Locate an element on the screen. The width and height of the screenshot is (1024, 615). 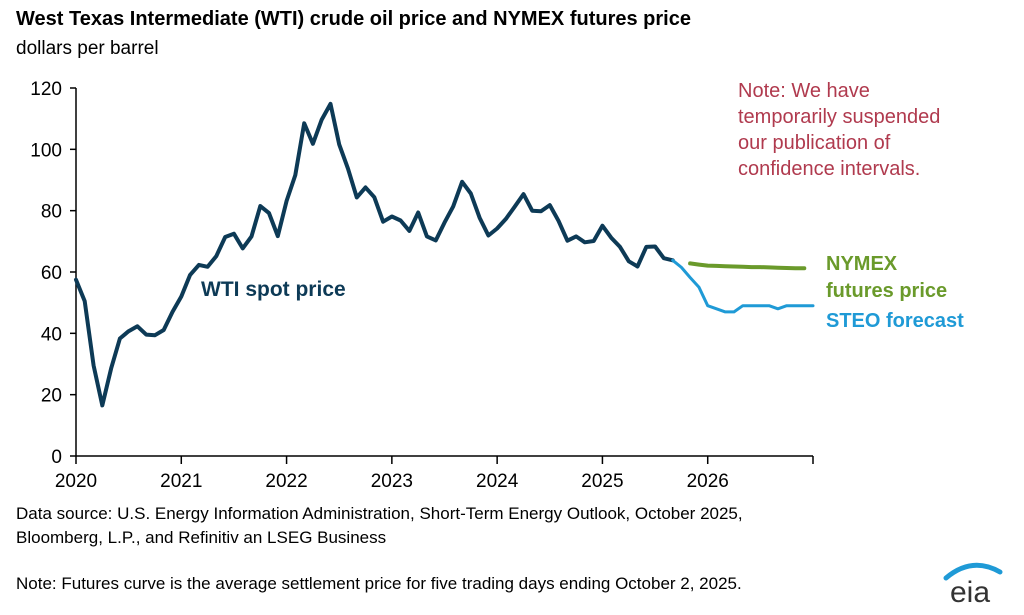
nymex-futures-label-line: futures price is located at coordinates (886, 291).